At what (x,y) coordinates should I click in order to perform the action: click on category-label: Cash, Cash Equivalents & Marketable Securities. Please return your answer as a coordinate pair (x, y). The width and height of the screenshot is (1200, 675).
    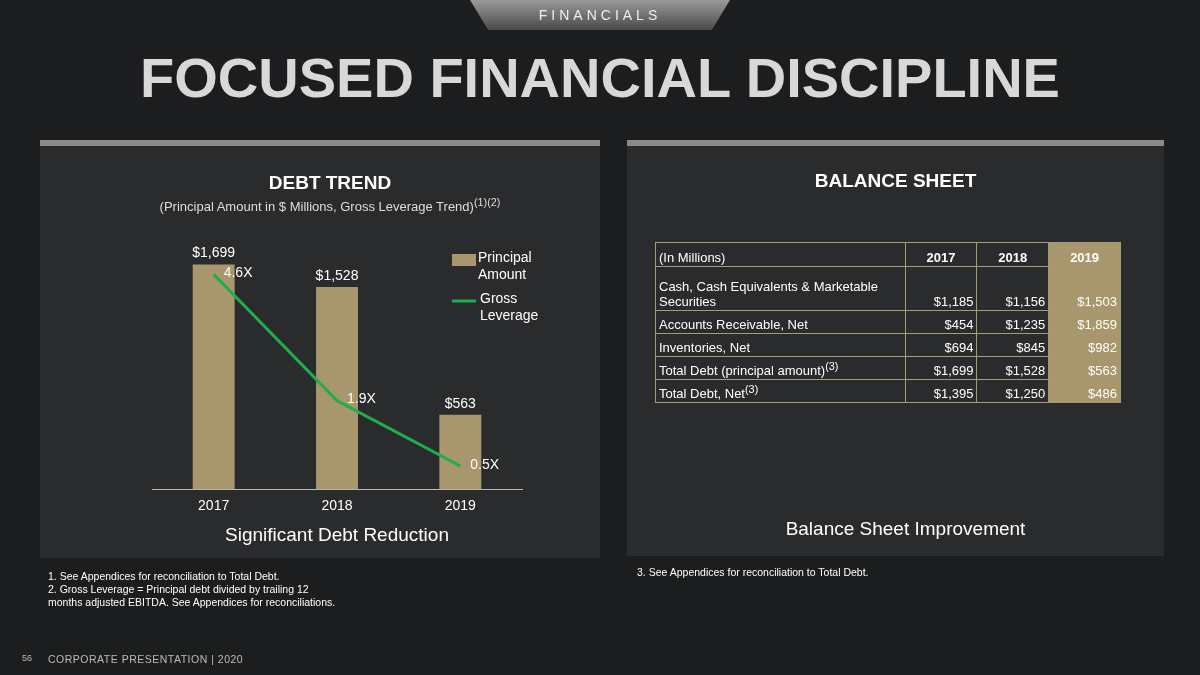
    Looking at the image, I should click on (768, 294).